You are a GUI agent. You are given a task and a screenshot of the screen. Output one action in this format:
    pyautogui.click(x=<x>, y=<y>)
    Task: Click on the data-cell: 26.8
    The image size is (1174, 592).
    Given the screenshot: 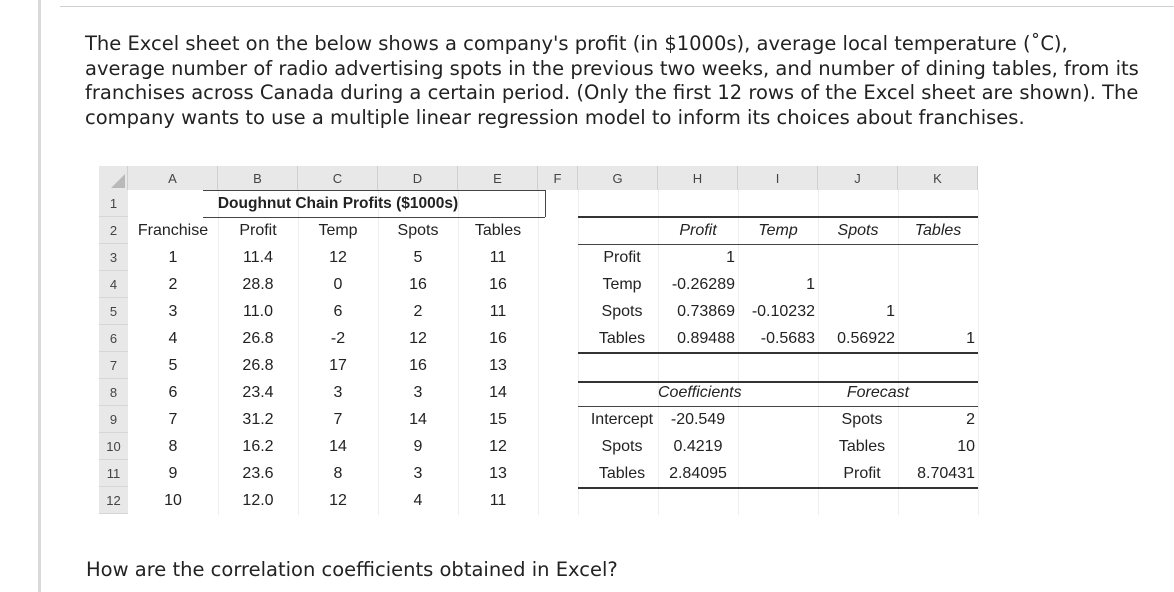 What is the action you would take?
    pyautogui.click(x=258, y=365)
    